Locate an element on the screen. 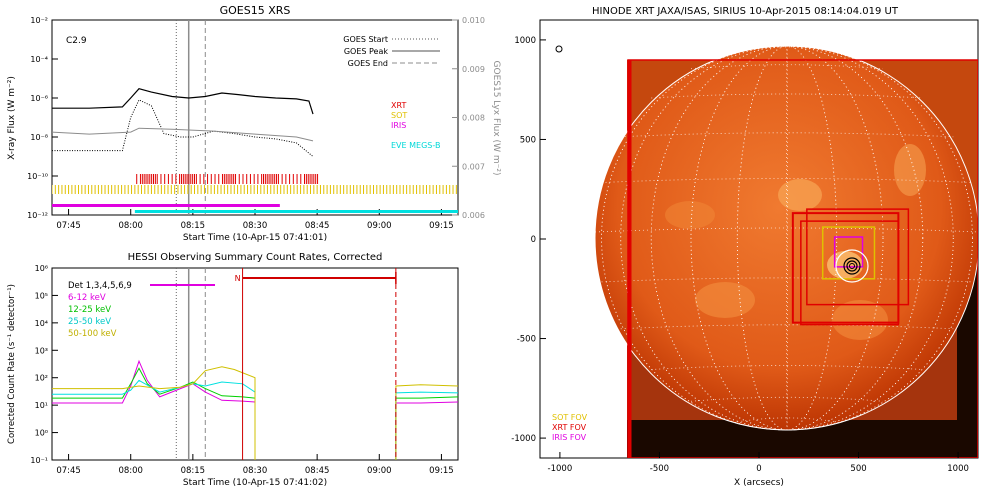 The width and height of the screenshot is (1000, 500). hessi-xtick-label: 08:45 is located at coordinates (317, 471).